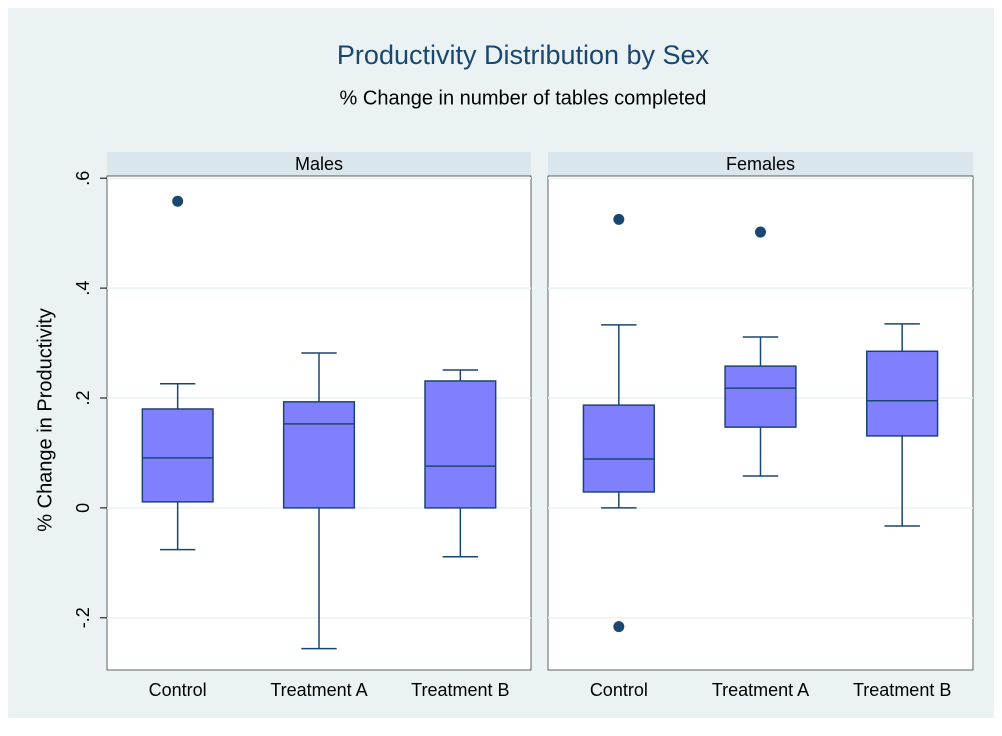 The image size is (1002, 736). What do you see at coordinates (83, 397) in the screenshot?
I see `y-tick-label: .2` at bounding box center [83, 397].